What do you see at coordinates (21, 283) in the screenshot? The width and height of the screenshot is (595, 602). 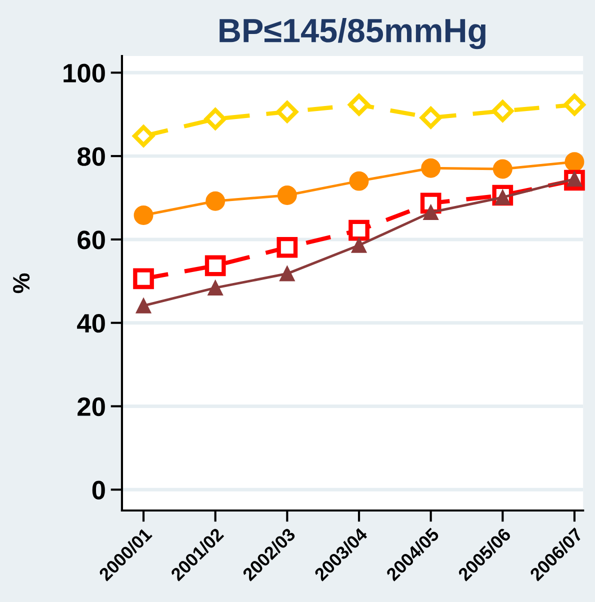 I see `y-axis-title: %` at bounding box center [21, 283].